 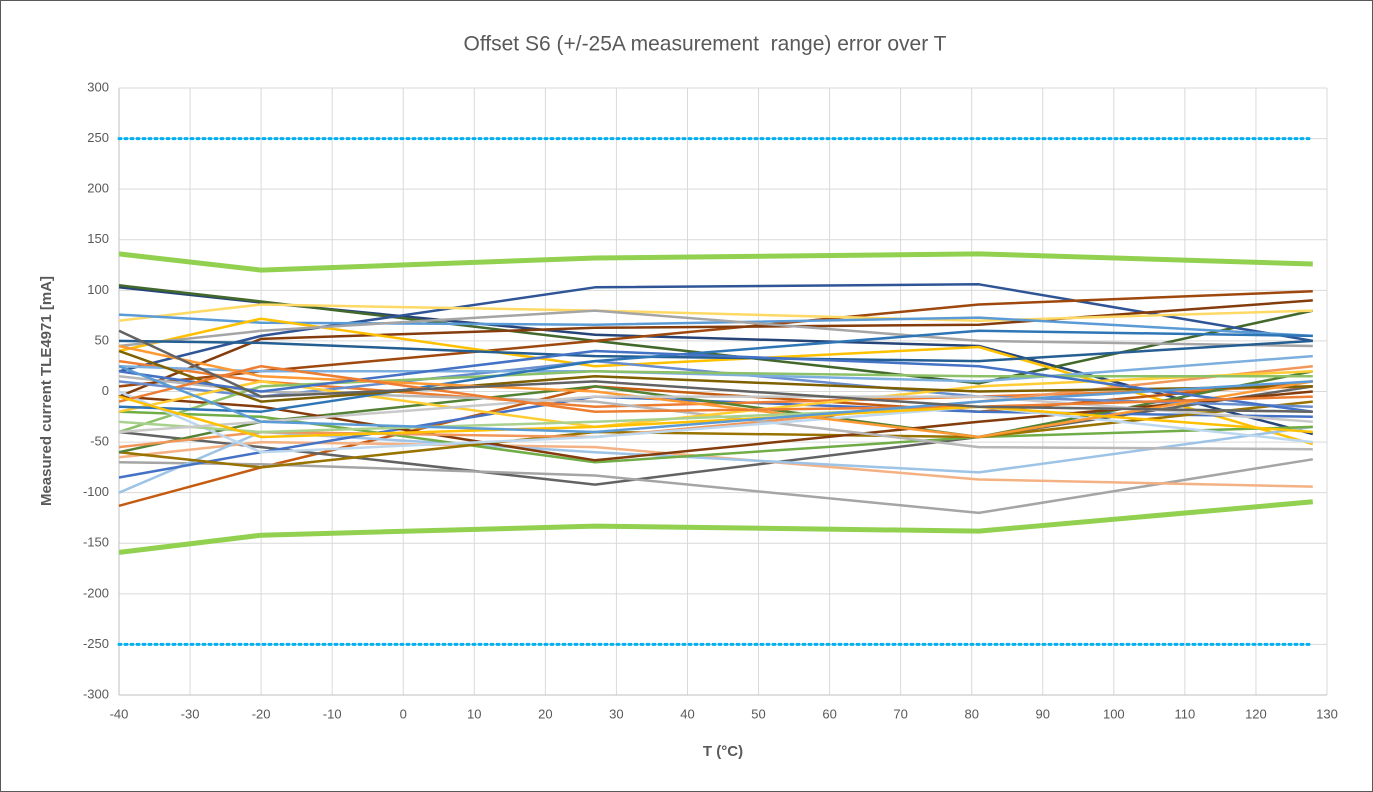 What do you see at coordinates (96, 491) in the screenshot?
I see `y-tick-label: -100` at bounding box center [96, 491].